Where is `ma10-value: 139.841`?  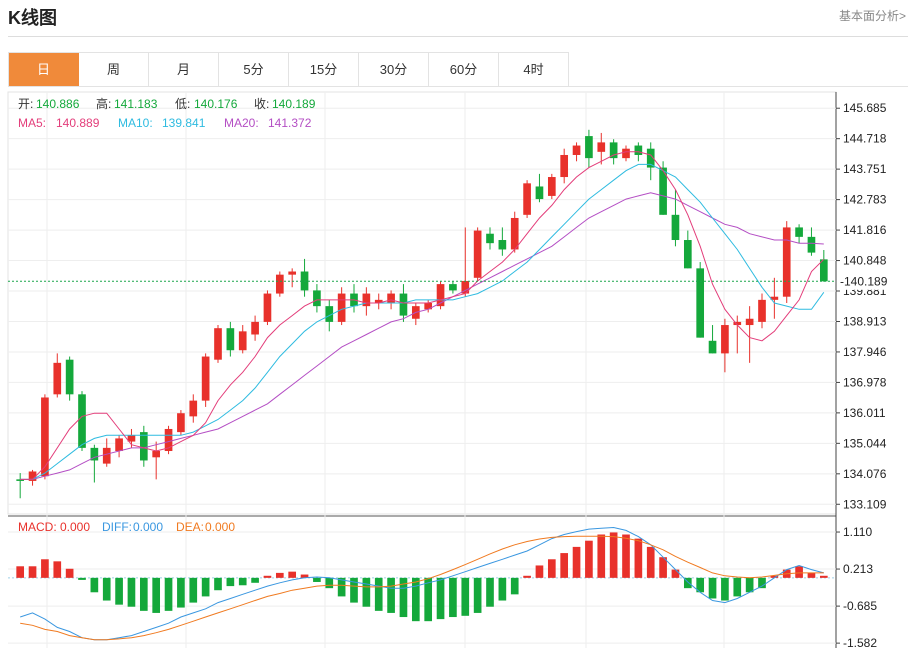
ma10-value: 139.841 is located at coordinates (184, 123).